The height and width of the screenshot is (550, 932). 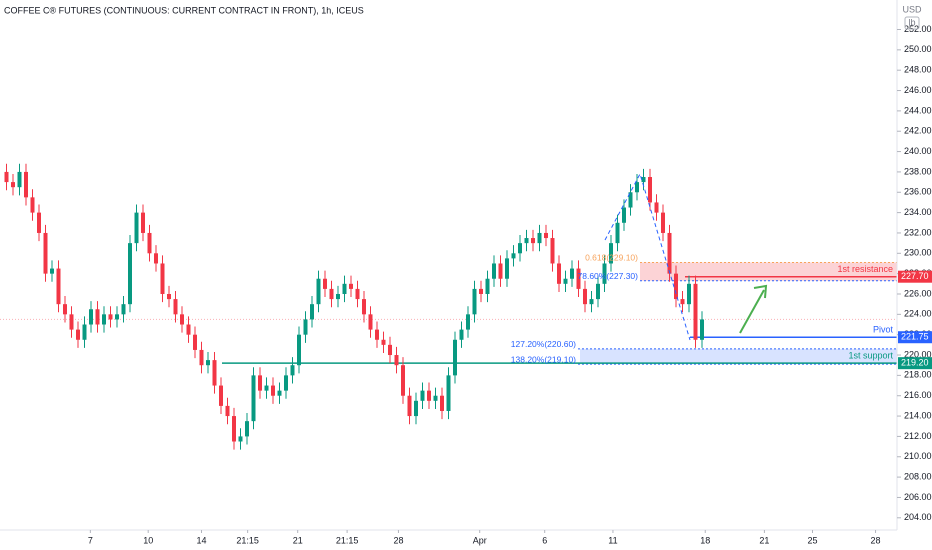 What do you see at coordinates (915, 337) in the screenshot?
I see `price-tag-label: 221.75` at bounding box center [915, 337].